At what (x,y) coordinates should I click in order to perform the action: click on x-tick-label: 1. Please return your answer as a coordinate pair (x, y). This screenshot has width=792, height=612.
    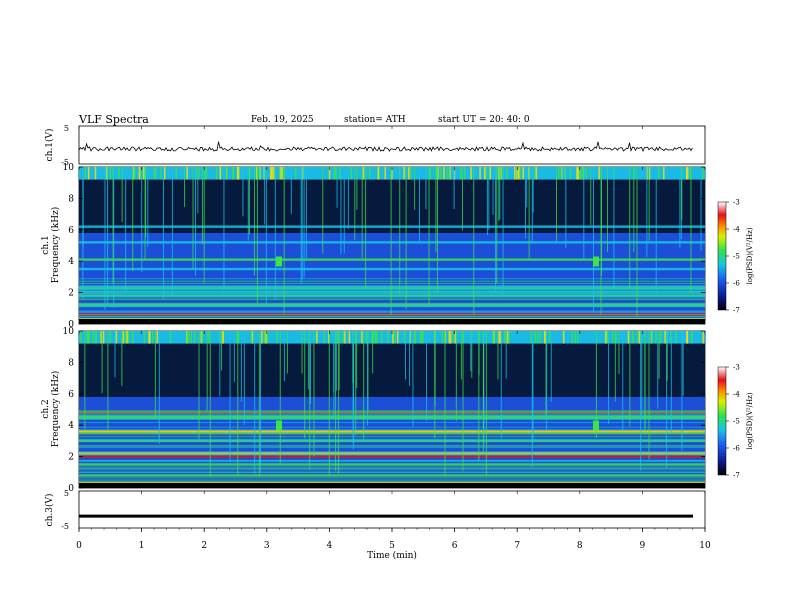
    Looking at the image, I should click on (142, 546).